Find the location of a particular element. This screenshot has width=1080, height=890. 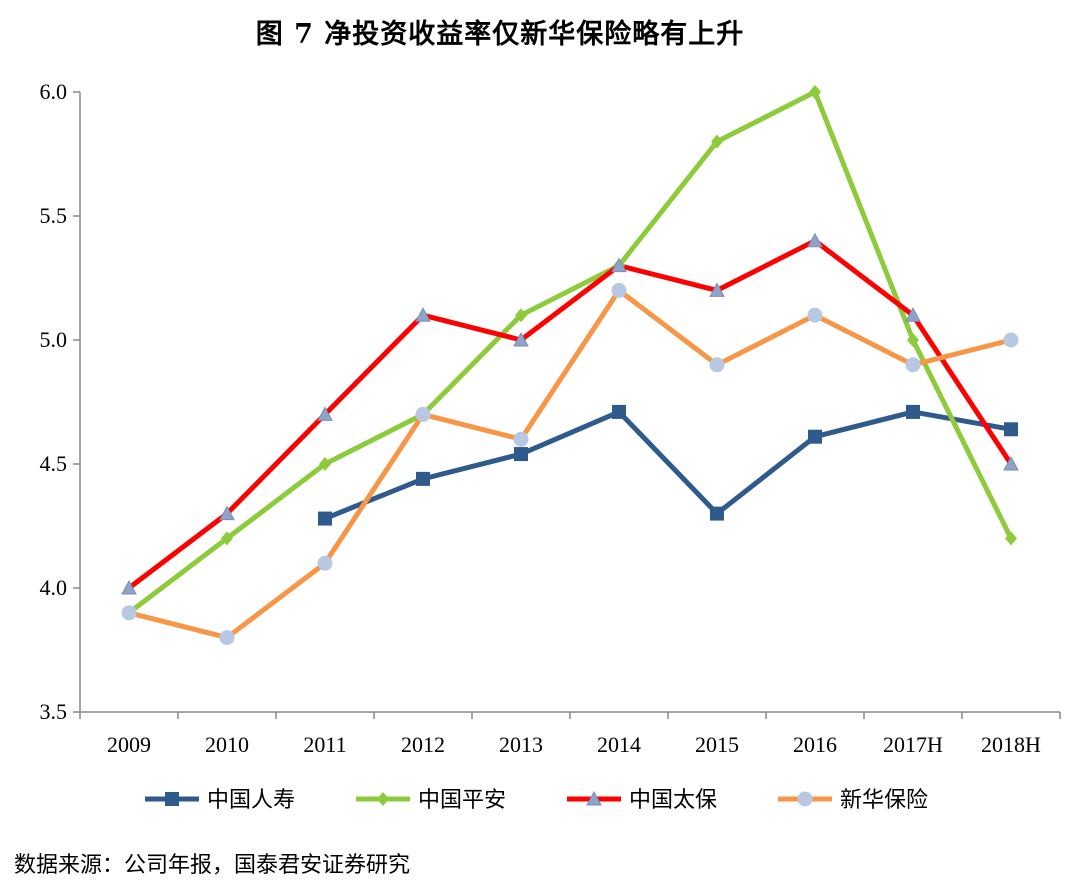

y-tick-label: 5.5 is located at coordinates (54, 215).